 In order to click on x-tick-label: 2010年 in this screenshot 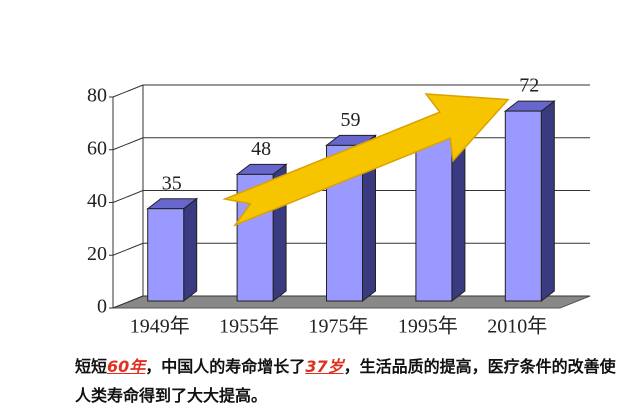, I will do `click(517, 326)`.